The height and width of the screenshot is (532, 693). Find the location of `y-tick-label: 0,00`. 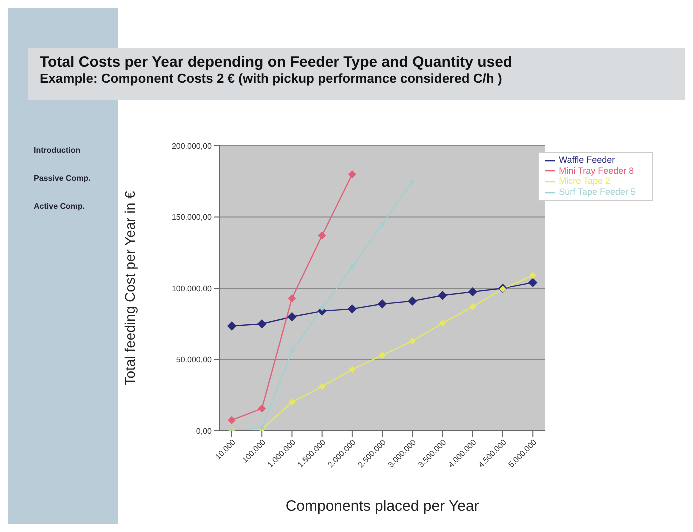

y-tick-label: 0,00 is located at coordinates (204, 431).